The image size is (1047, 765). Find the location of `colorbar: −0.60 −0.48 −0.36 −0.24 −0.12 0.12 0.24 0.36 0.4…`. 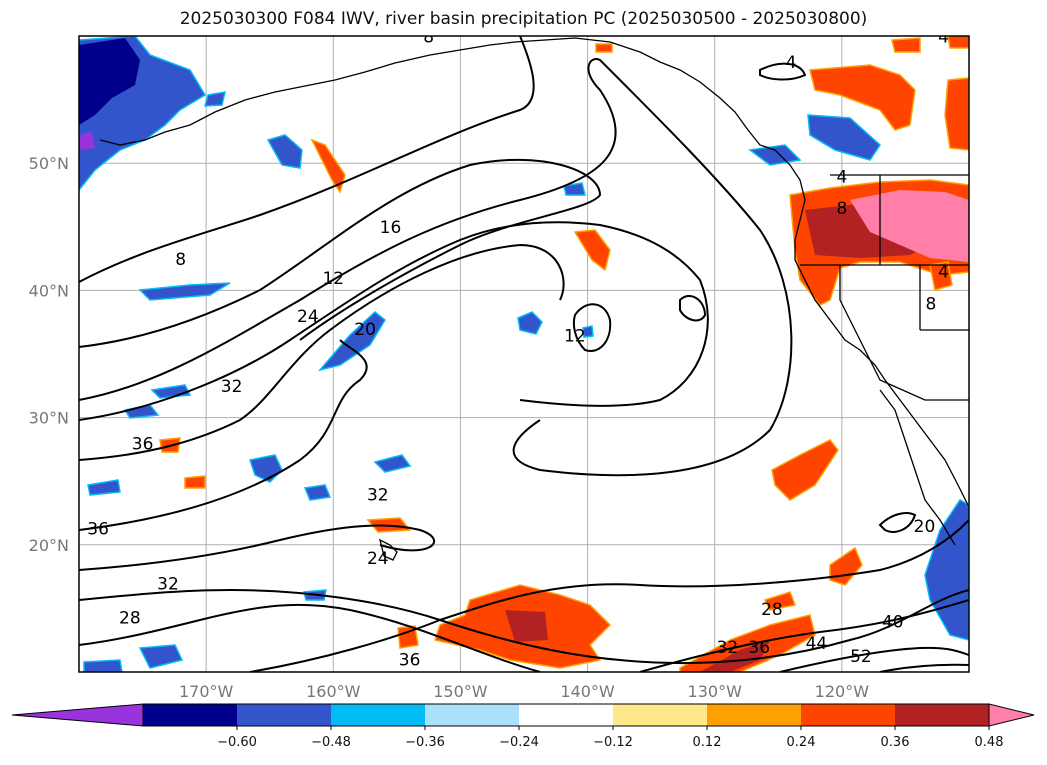

colorbar: −0.60 −0.48 −0.36 −0.24 −0.12 0.12 0.24 0.36 0.4… is located at coordinates (523, 726).